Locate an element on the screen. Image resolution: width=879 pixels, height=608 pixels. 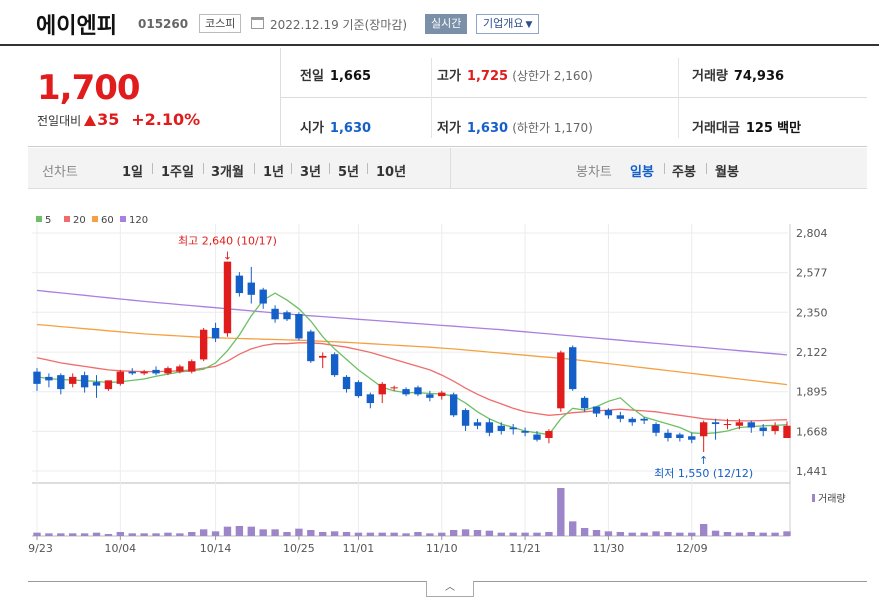
company-info-label: 기업개요 is located at coordinates (503, 23).